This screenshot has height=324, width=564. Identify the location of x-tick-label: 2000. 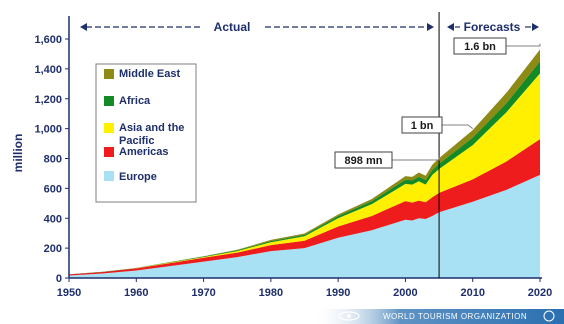
(405, 293).